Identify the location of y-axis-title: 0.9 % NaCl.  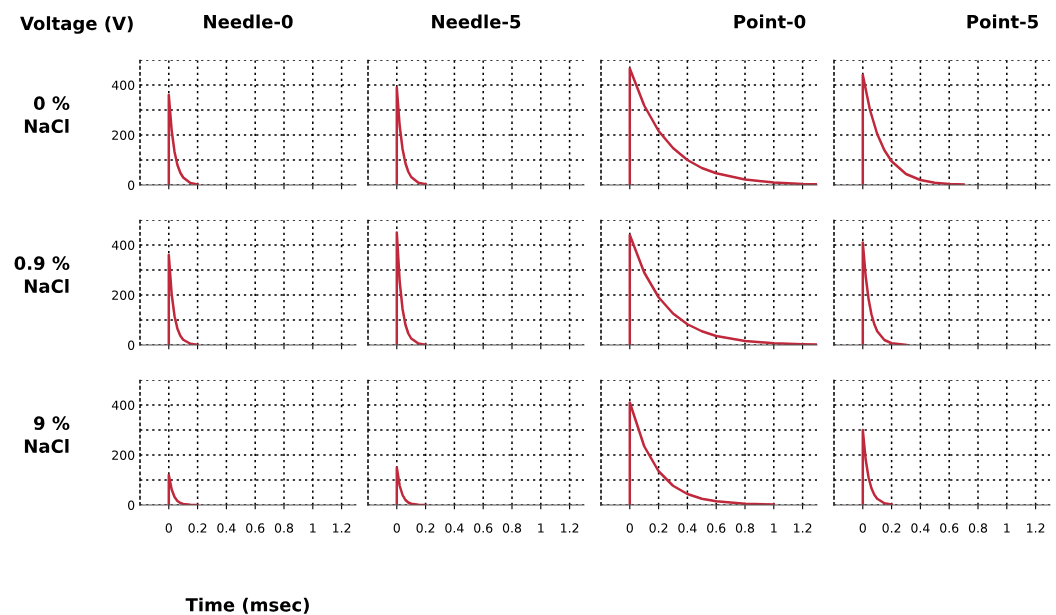
(42, 274).